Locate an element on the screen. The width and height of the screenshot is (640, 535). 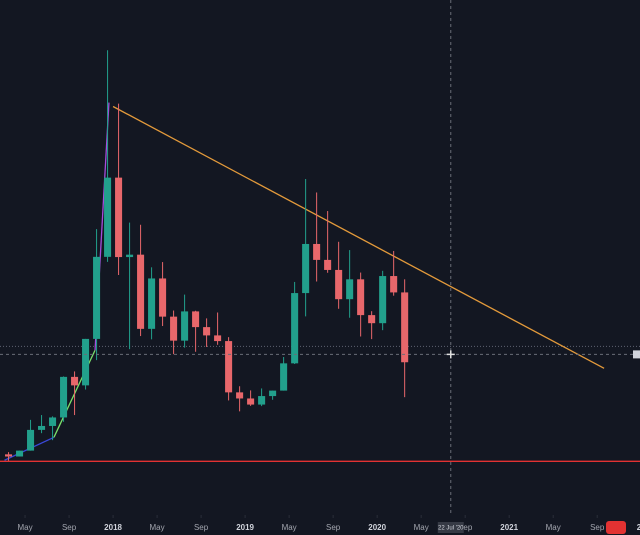
x-tick-label: 2019 is located at coordinates (245, 527).